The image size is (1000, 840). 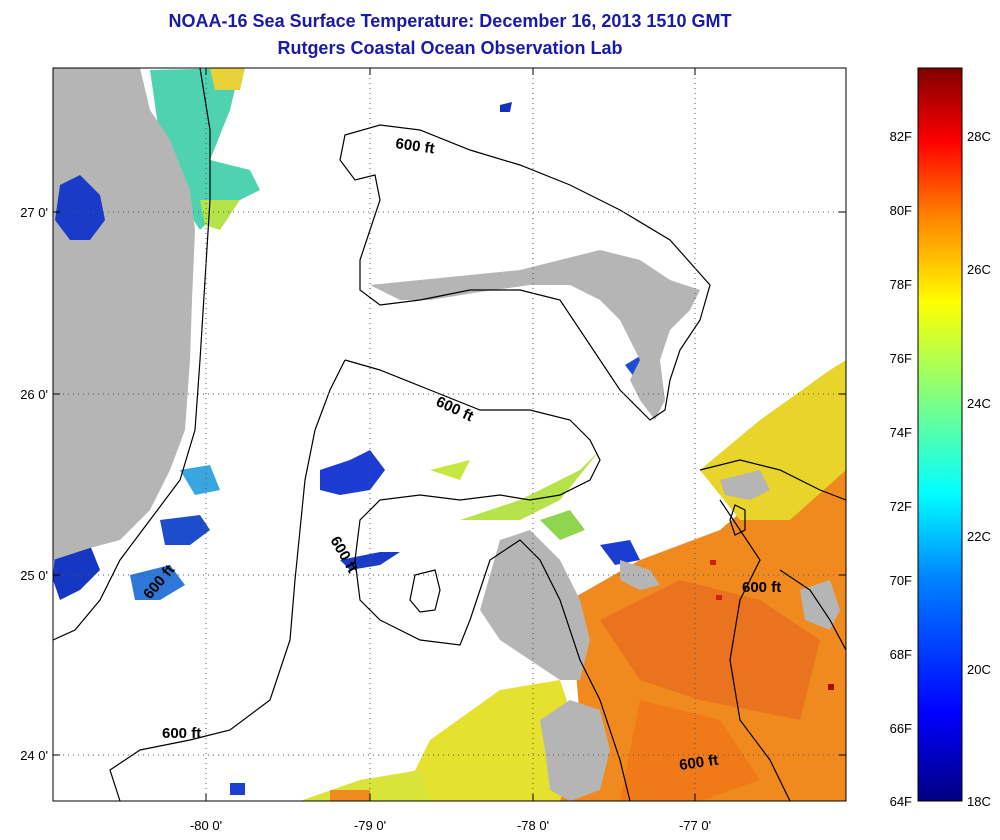 What do you see at coordinates (979, 536) in the screenshot?
I see `colorbar-c-label: 22C` at bounding box center [979, 536].